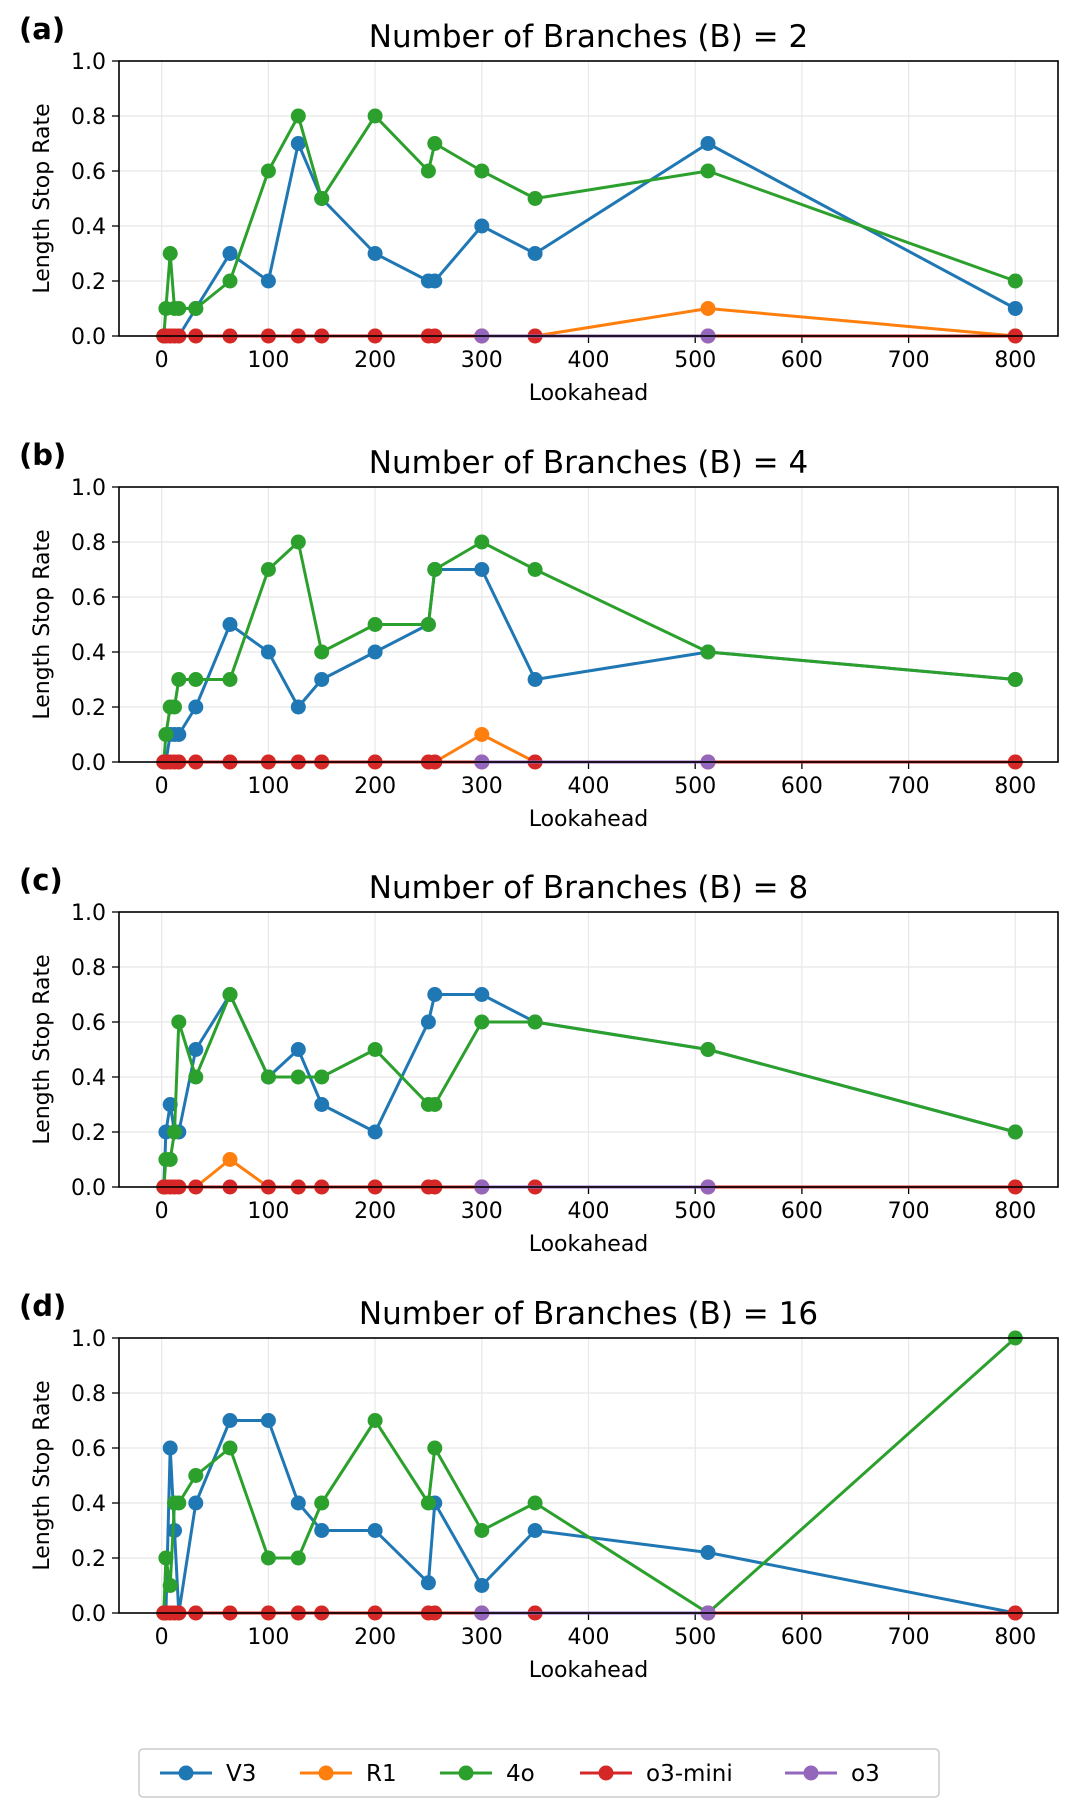 The image size is (1079, 1815). What do you see at coordinates (865, 1774) in the screenshot?
I see `legend-label: o3` at bounding box center [865, 1774].